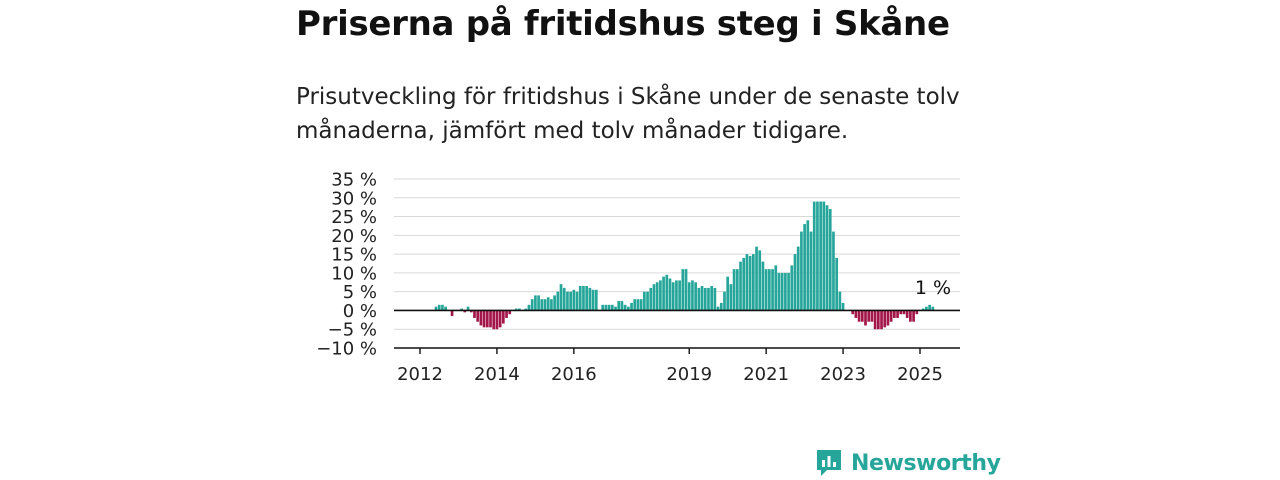 The width and height of the screenshot is (1280, 480). I want to click on y-tick-label: 35 %, so click(354, 180).